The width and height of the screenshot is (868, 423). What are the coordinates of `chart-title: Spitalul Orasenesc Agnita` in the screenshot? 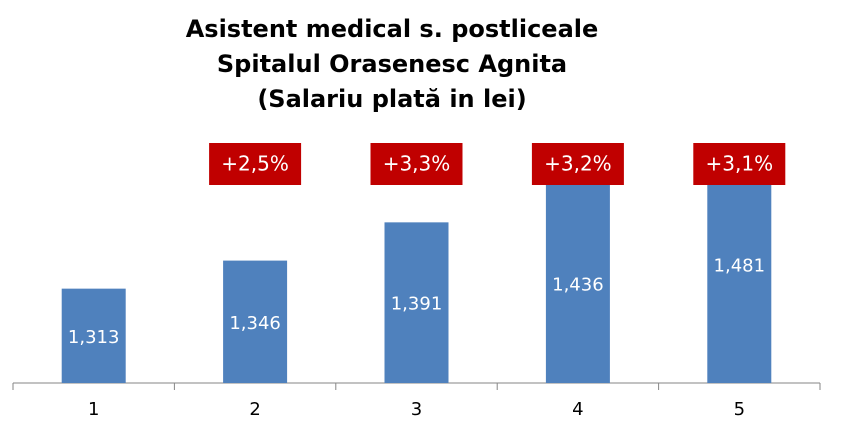 It's located at (392, 64).